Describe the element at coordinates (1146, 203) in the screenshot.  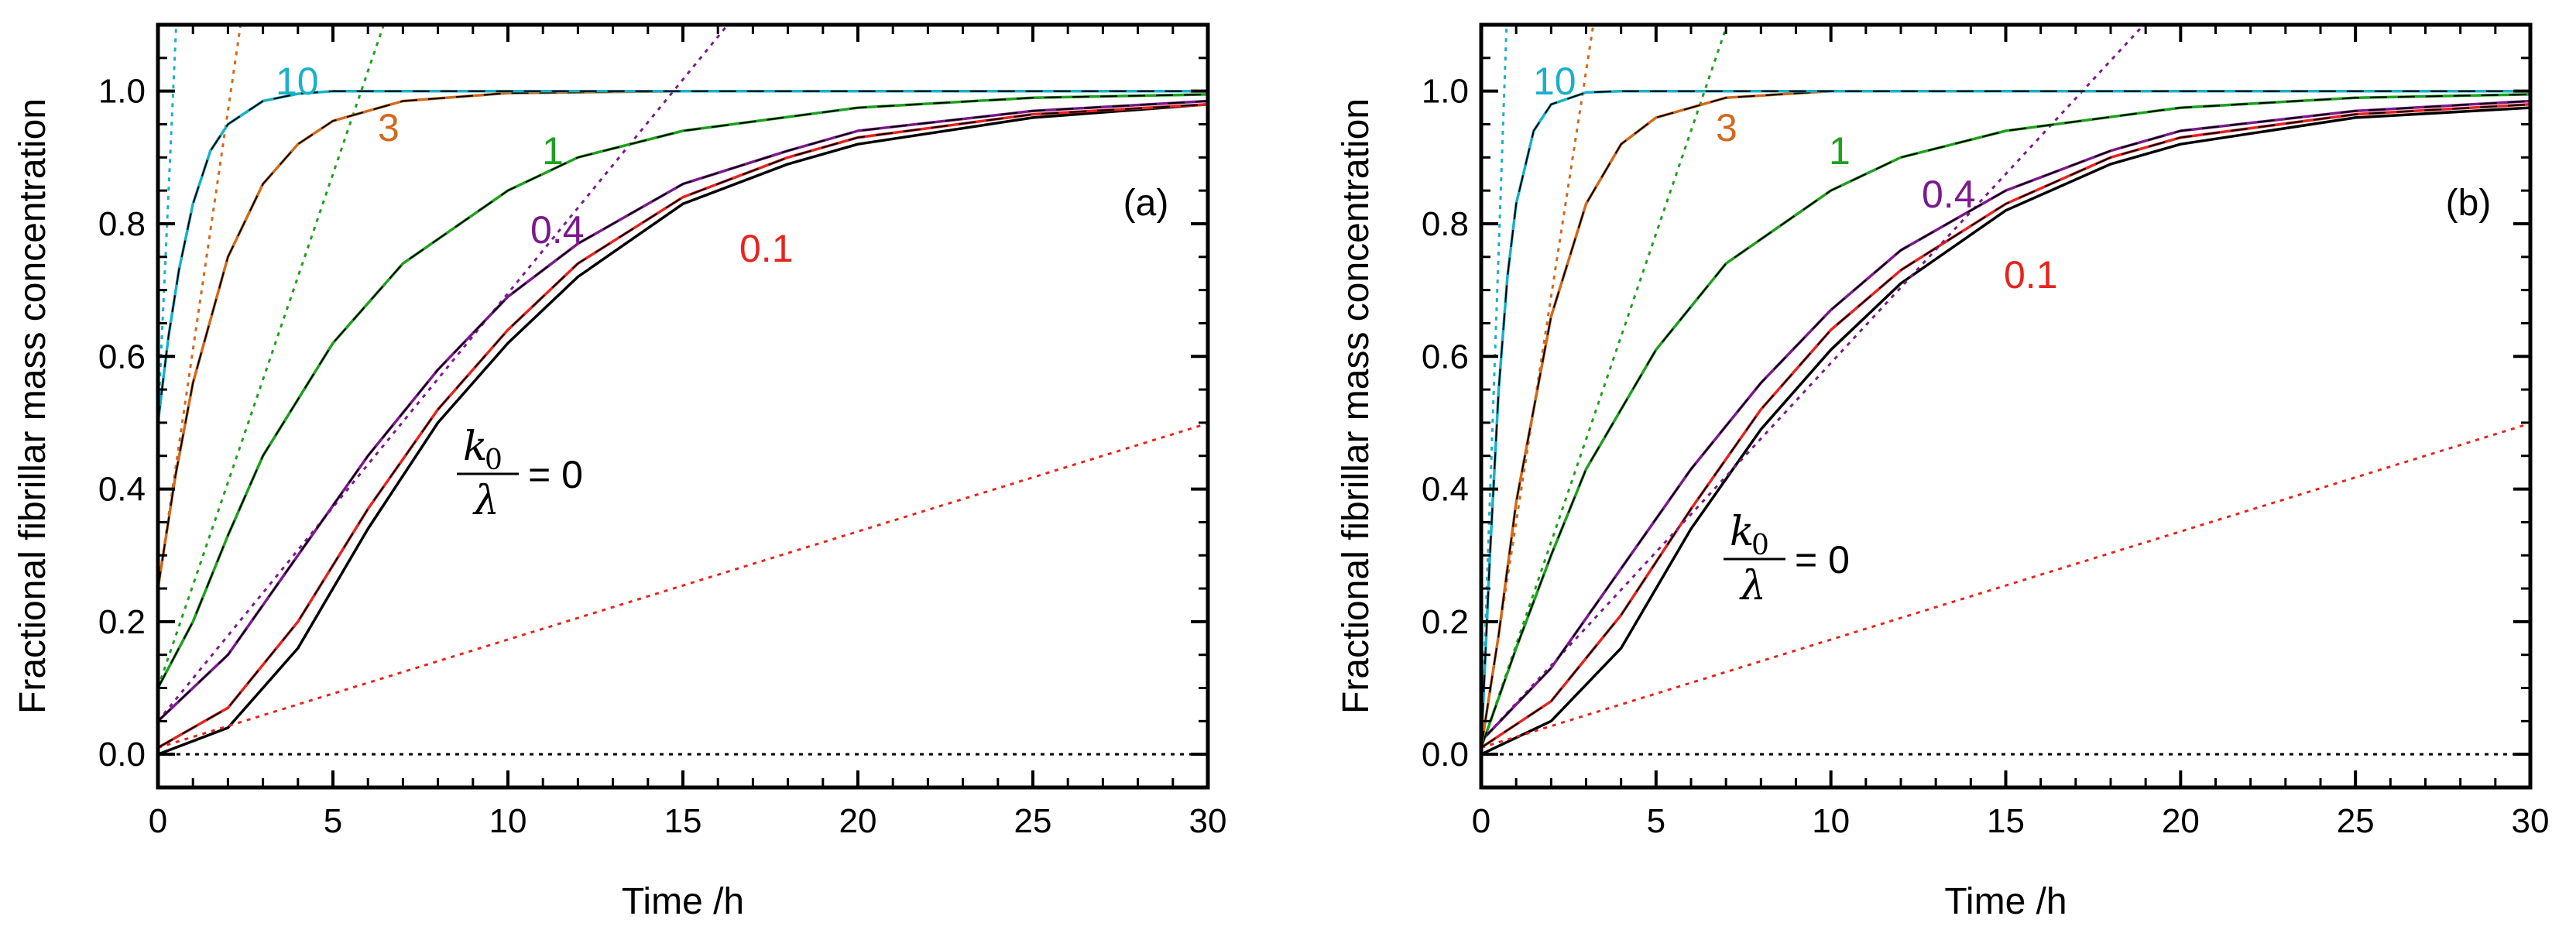
I see `panel-label: (a)` at that location.